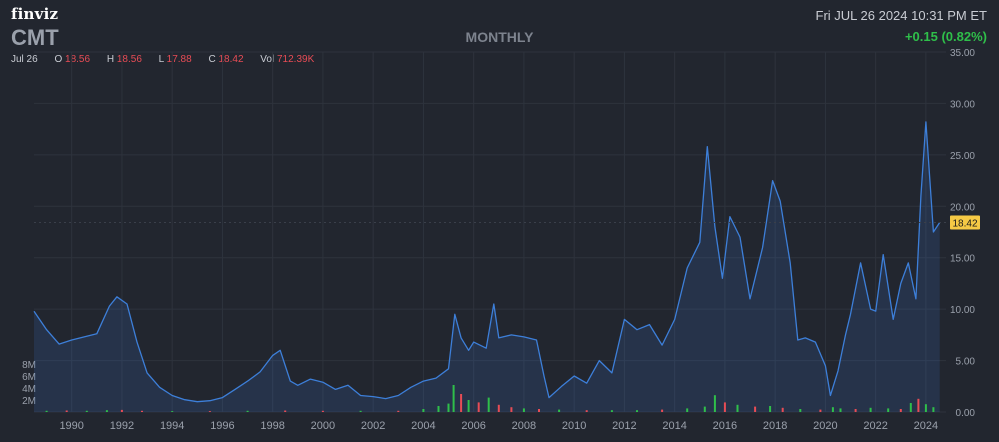 This screenshot has height=442, width=999. What do you see at coordinates (966, 362) in the screenshot?
I see `y-tick-label: 5.00` at bounding box center [966, 362].